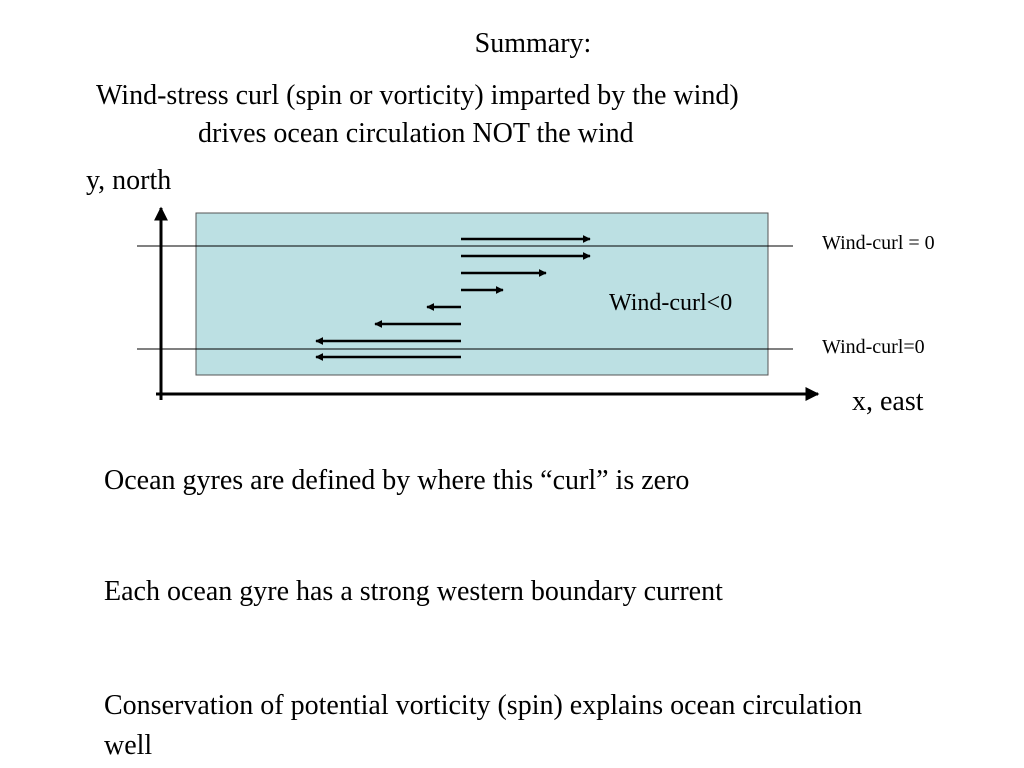  I want to click on negative-curl-label: Wind-curl<0, so click(671, 303).